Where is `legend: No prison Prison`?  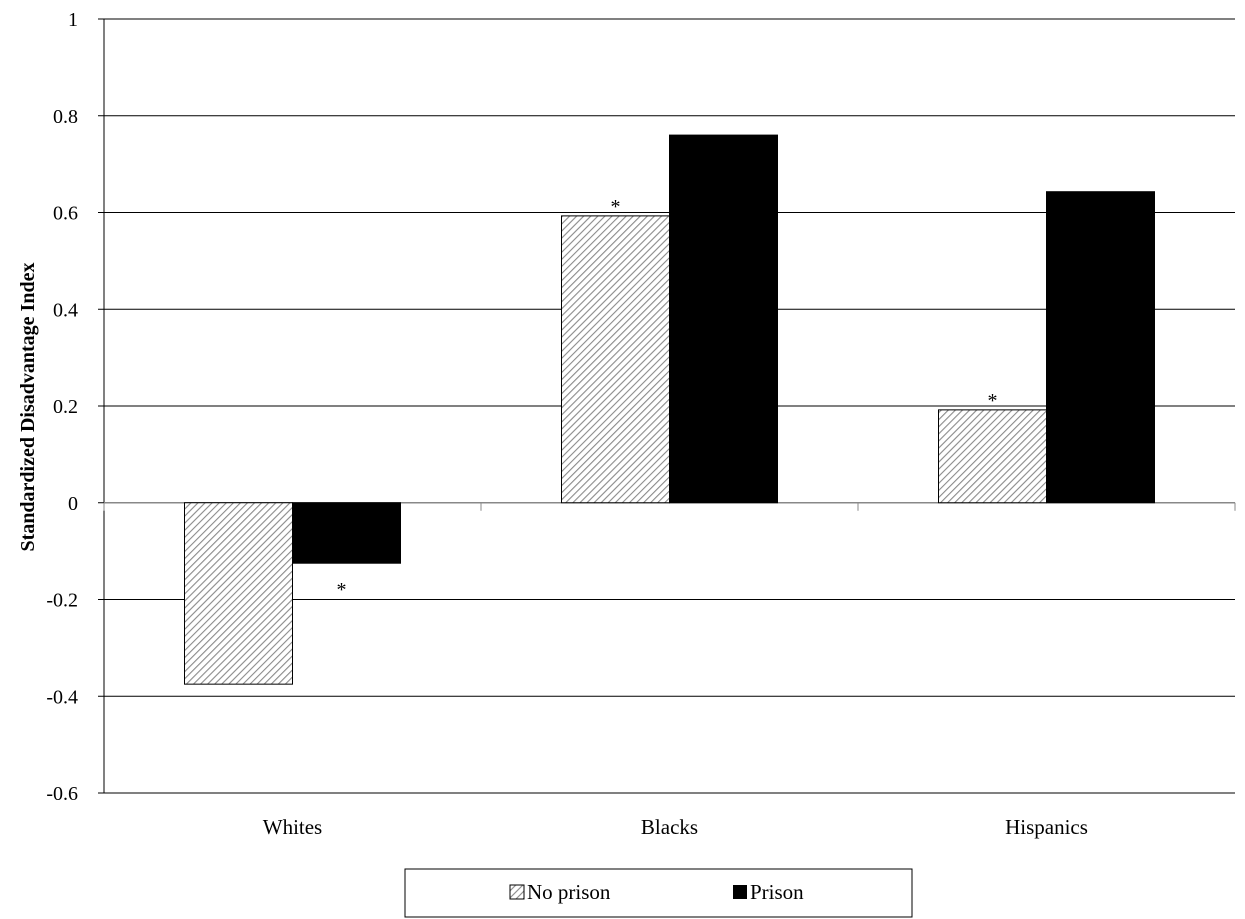
legend: No prison Prison is located at coordinates (658, 893).